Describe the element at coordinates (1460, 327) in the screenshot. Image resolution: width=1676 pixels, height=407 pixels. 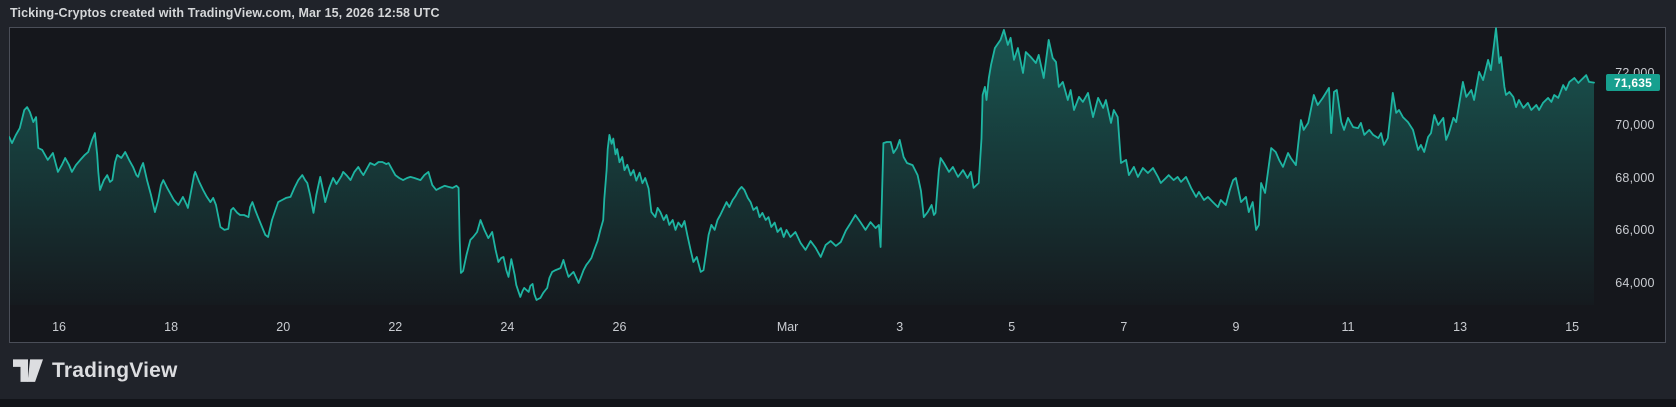
I see `time-axis-tick: 13` at that location.